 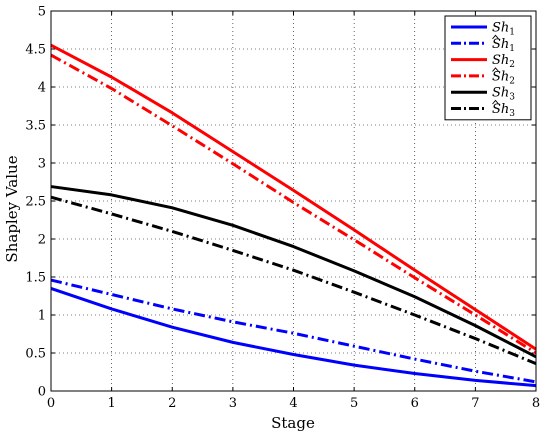 What do you see at coordinates (111, 403) in the screenshot?
I see `x-tick-label: 1` at bounding box center [111, 403].